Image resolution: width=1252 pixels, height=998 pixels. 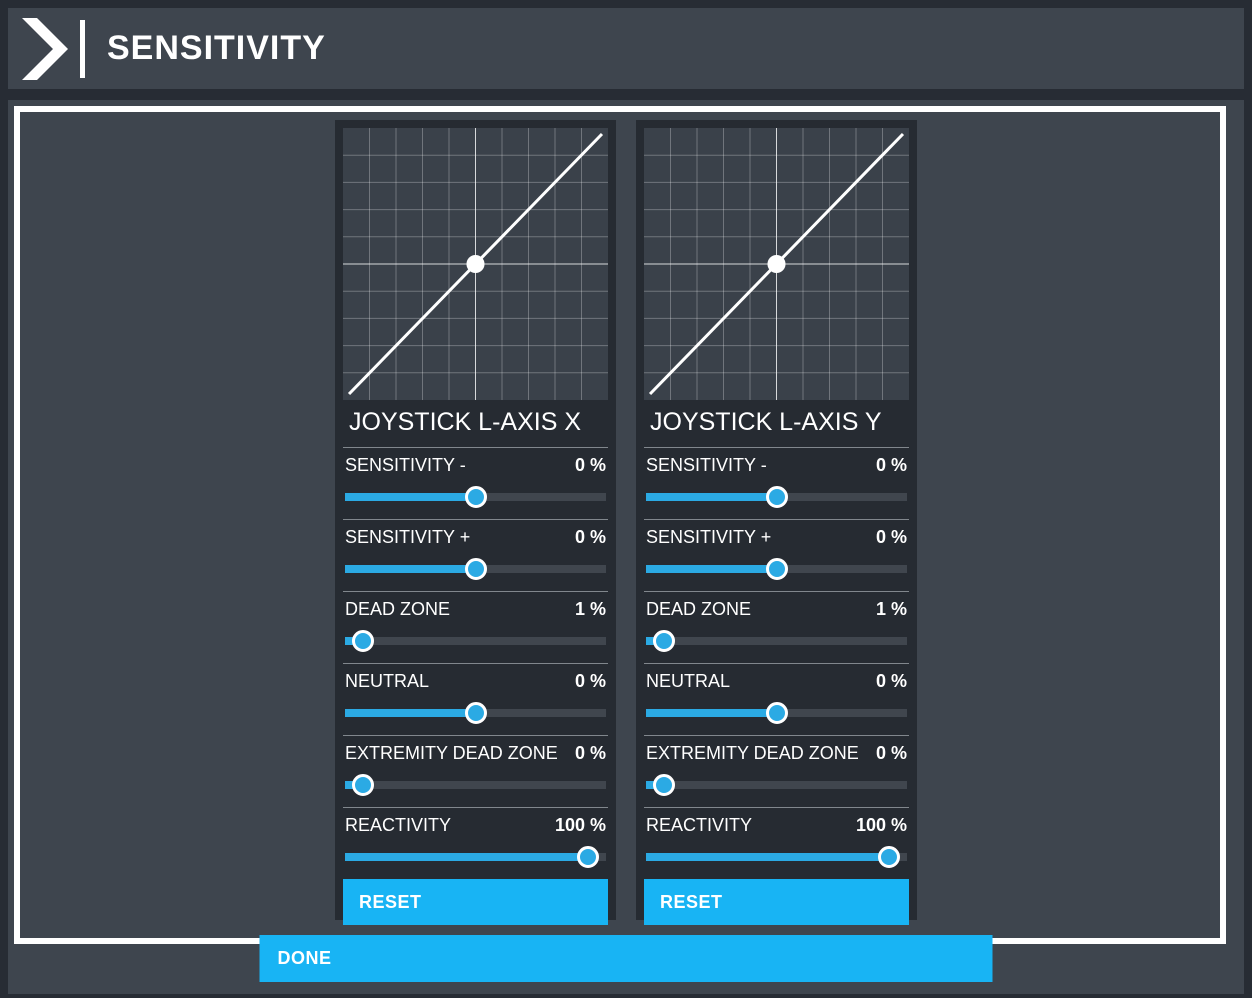 I want to click on slider-row: DEAD ZONE 1 %, so click(x=475, y=627).